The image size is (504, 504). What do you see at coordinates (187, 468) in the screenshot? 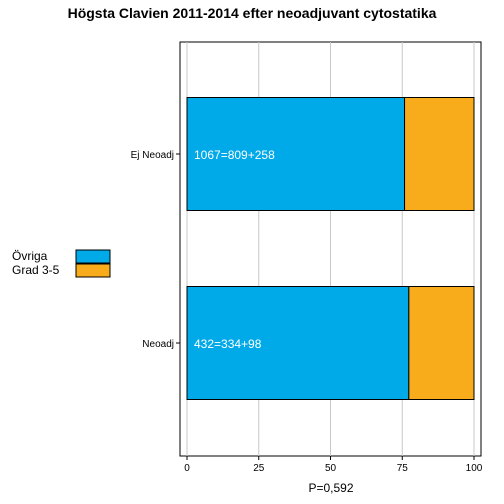
I see `x-tick-label: 0` at bounding box center [187, 468].